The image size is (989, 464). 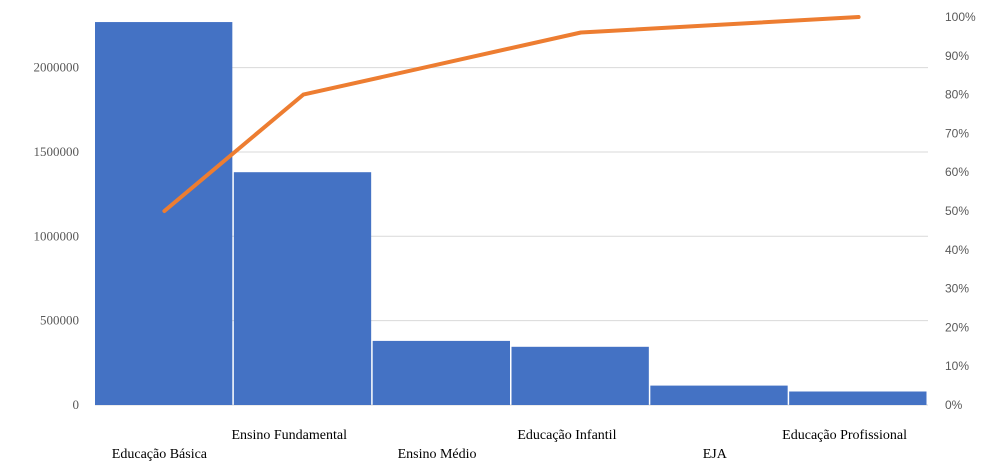 What do you see at coordinates (957, 289) in the screenshot?
I see `right-tick-label: 30%` at bounding box center [957, 289].